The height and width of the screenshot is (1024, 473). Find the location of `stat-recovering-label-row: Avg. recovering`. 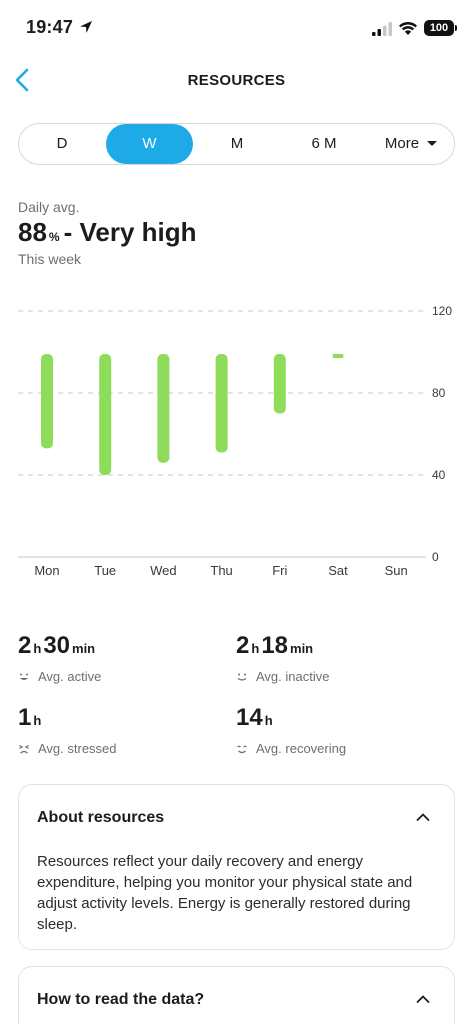

stat-recovering-label-row: Avg. recovering is located at coordinates (291, 748).